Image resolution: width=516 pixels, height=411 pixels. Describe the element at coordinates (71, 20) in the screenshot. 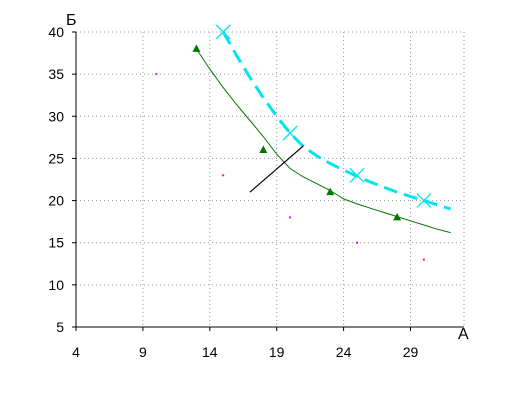

I see `y-axis-title: Б` at that location.